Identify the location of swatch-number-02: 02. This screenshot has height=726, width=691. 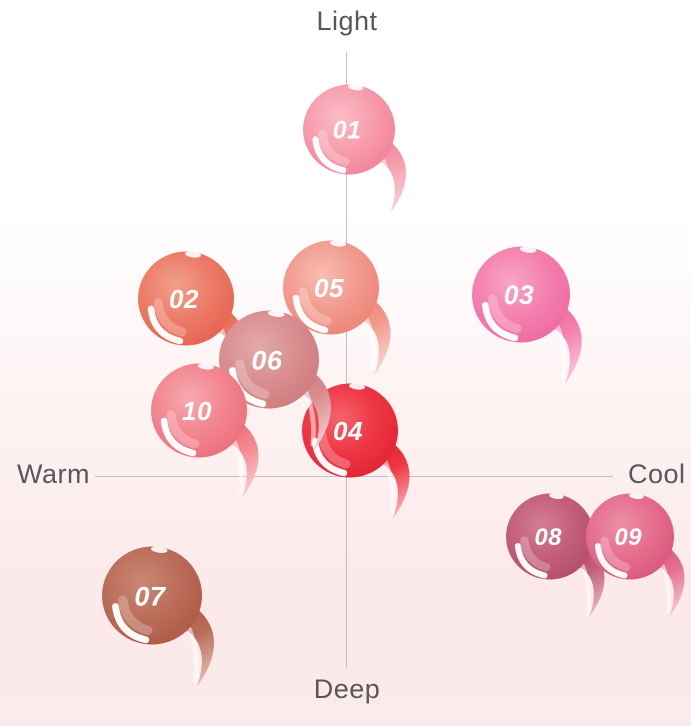
(184, 299).